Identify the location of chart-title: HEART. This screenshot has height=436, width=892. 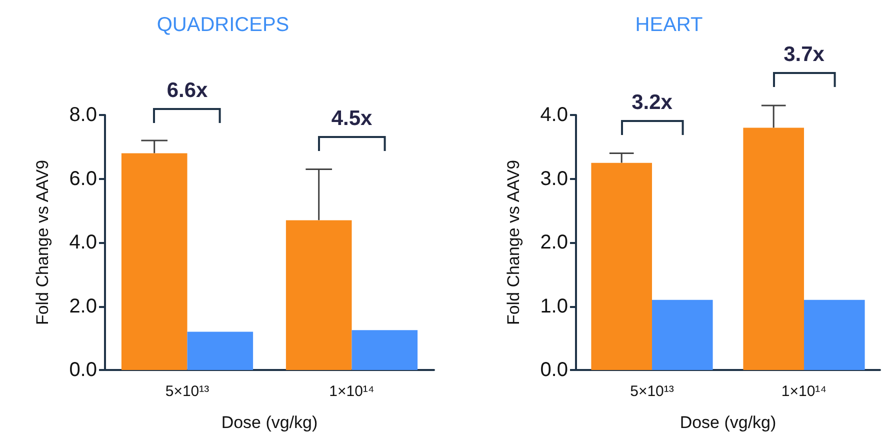
(669, 25).